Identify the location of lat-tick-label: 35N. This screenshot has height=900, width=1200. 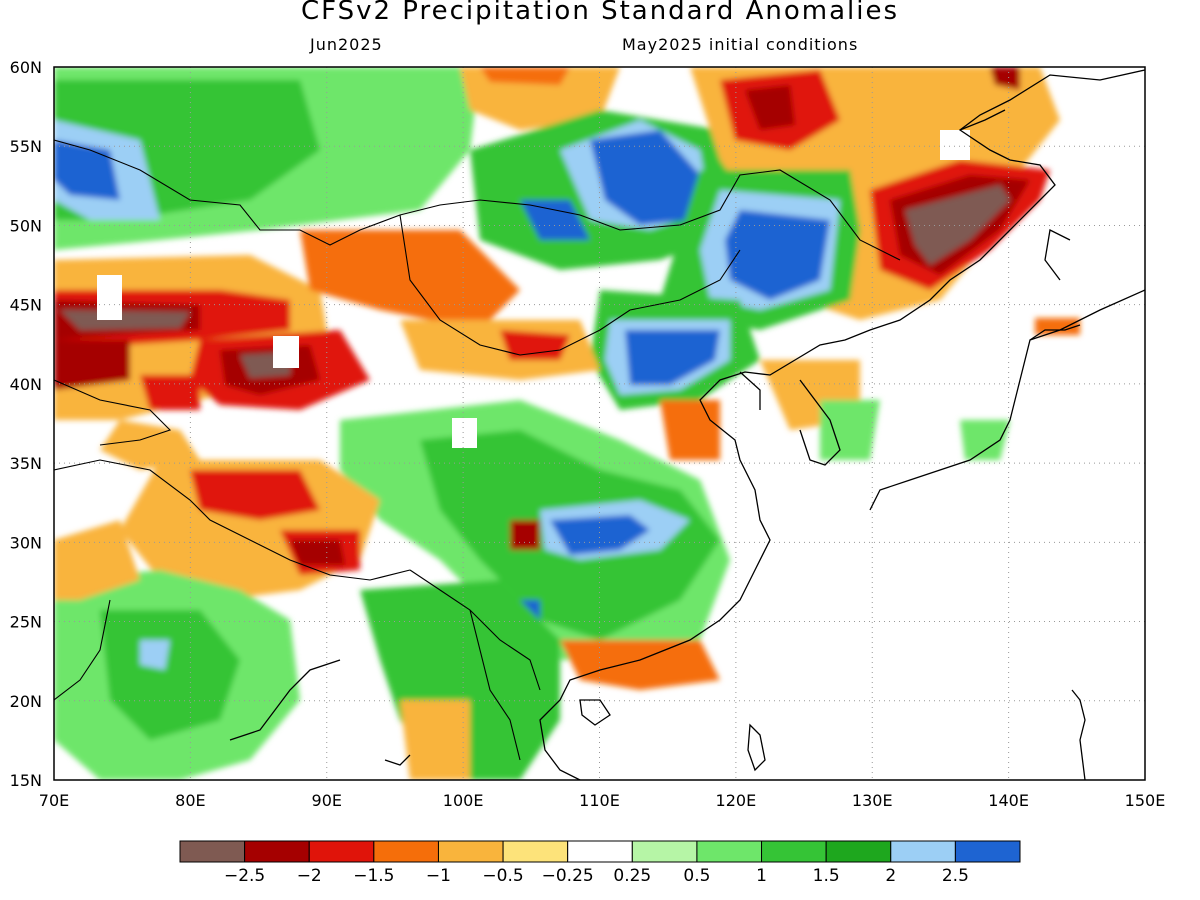
(26, 463).